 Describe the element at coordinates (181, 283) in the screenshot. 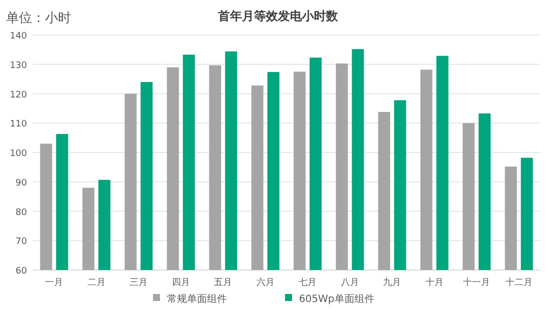

I see `x-tick-label: 四月` at that location.